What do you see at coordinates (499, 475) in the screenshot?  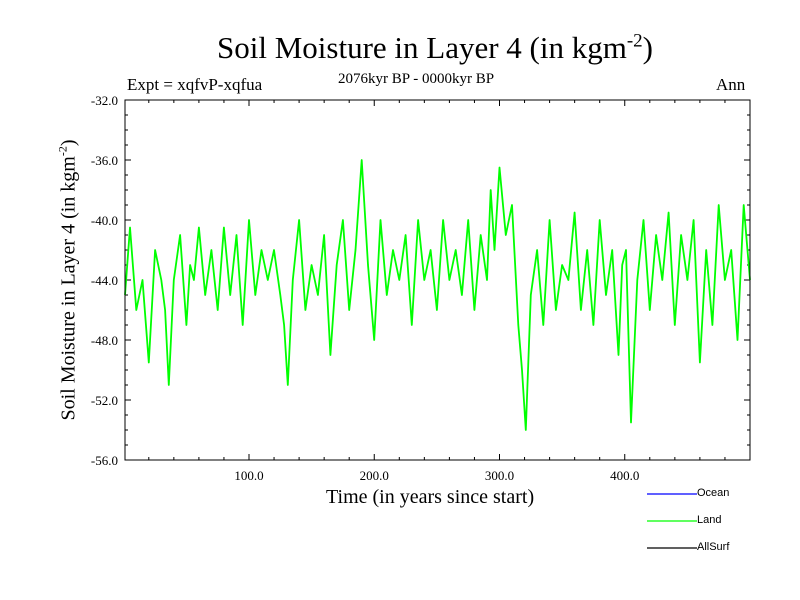 I see `x-tick-label: 300.0` at bounding box center [499, 475].